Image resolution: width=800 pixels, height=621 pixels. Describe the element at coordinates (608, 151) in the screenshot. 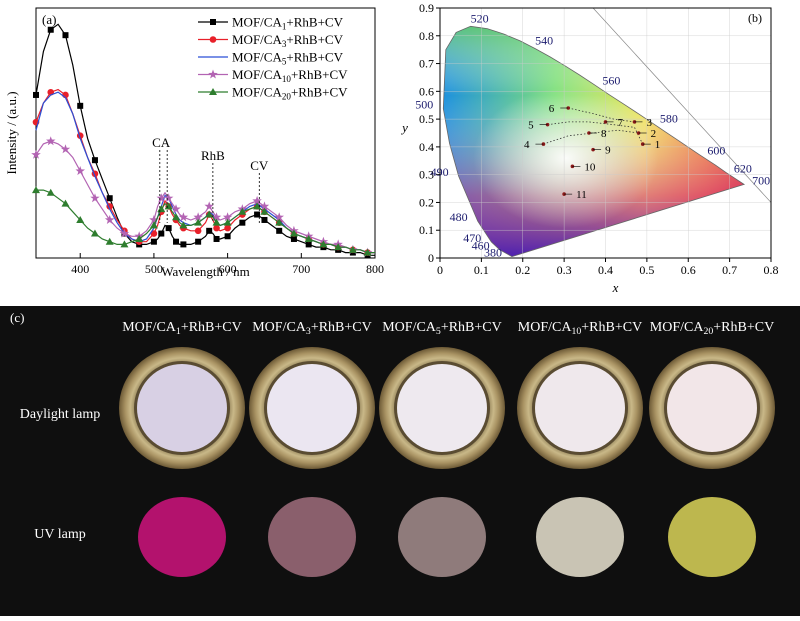

I see `point-label: 9` at that location.